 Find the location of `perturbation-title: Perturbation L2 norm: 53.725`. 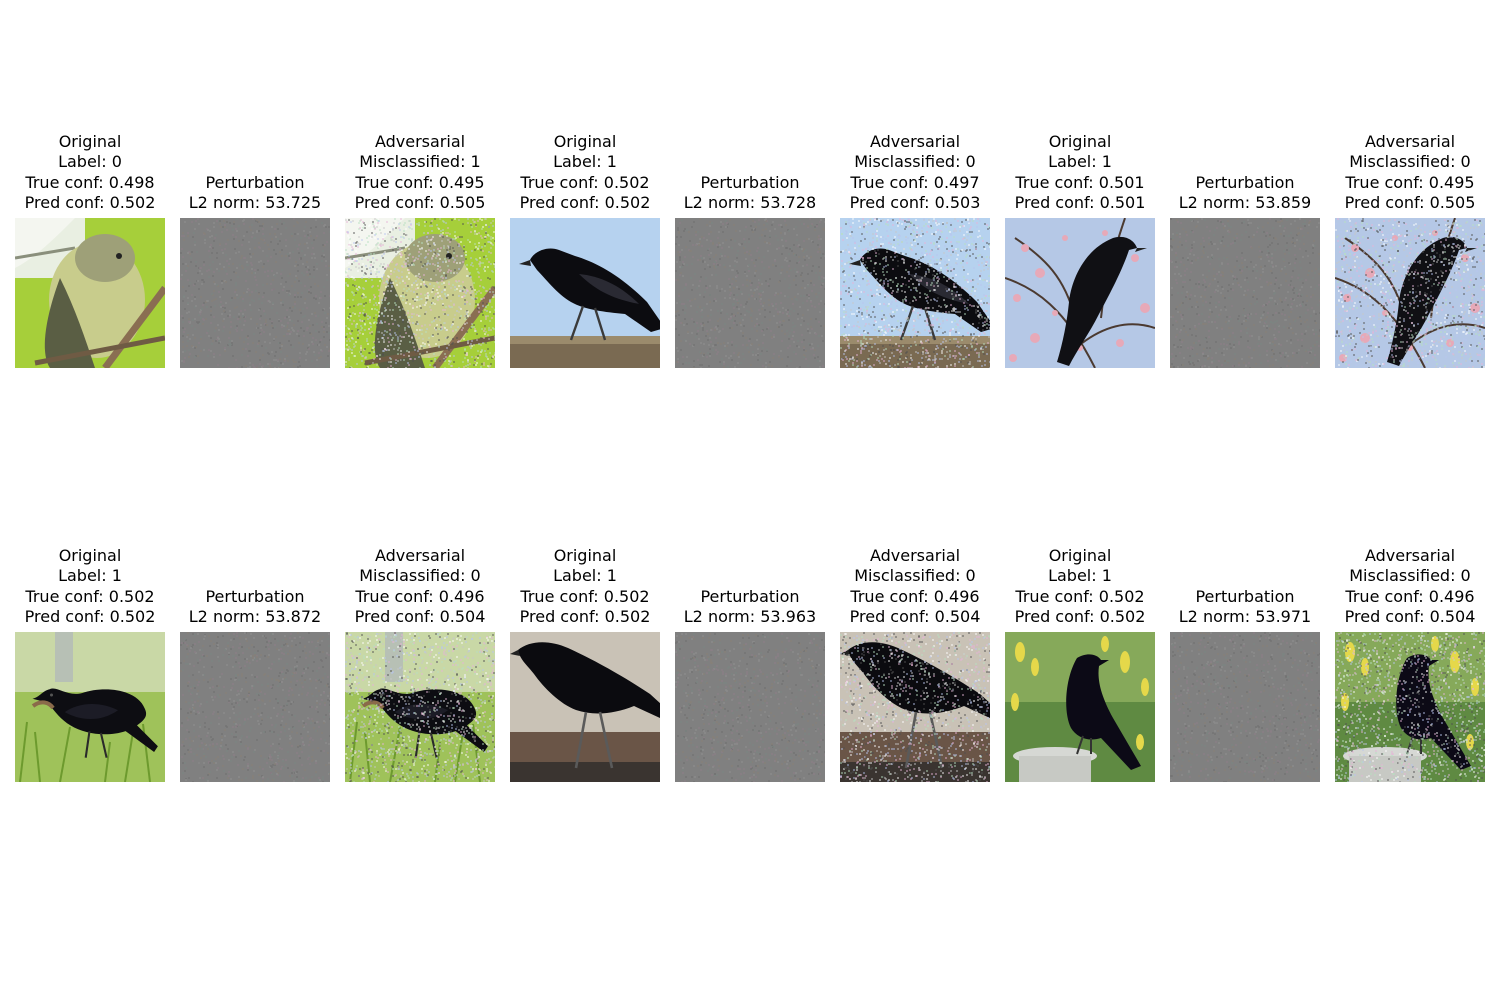

perturbation-title: Perturbation L2 norm: 53.725 is located at coordinates (255, 193).